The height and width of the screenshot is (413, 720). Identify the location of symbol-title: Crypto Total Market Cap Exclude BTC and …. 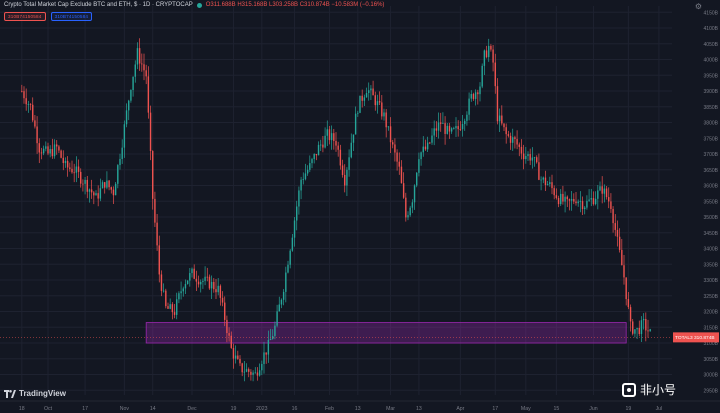
(98, 5).